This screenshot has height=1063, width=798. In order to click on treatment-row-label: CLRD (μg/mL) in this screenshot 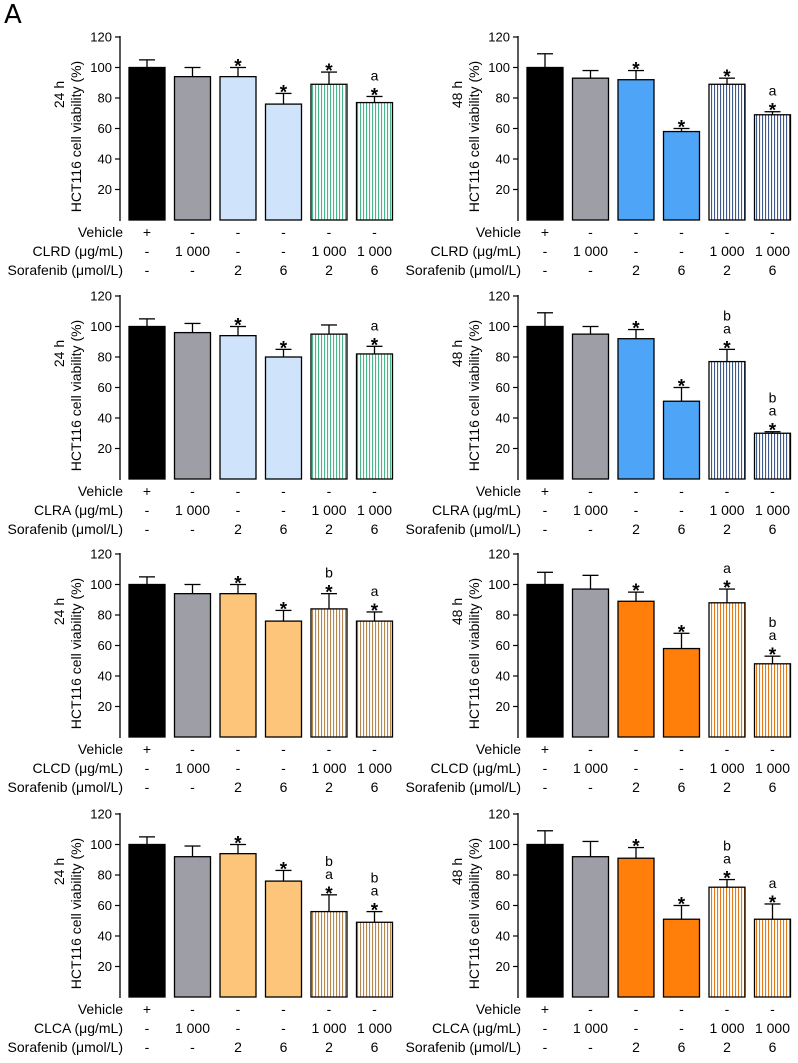, I will do `click(77, 251)`.